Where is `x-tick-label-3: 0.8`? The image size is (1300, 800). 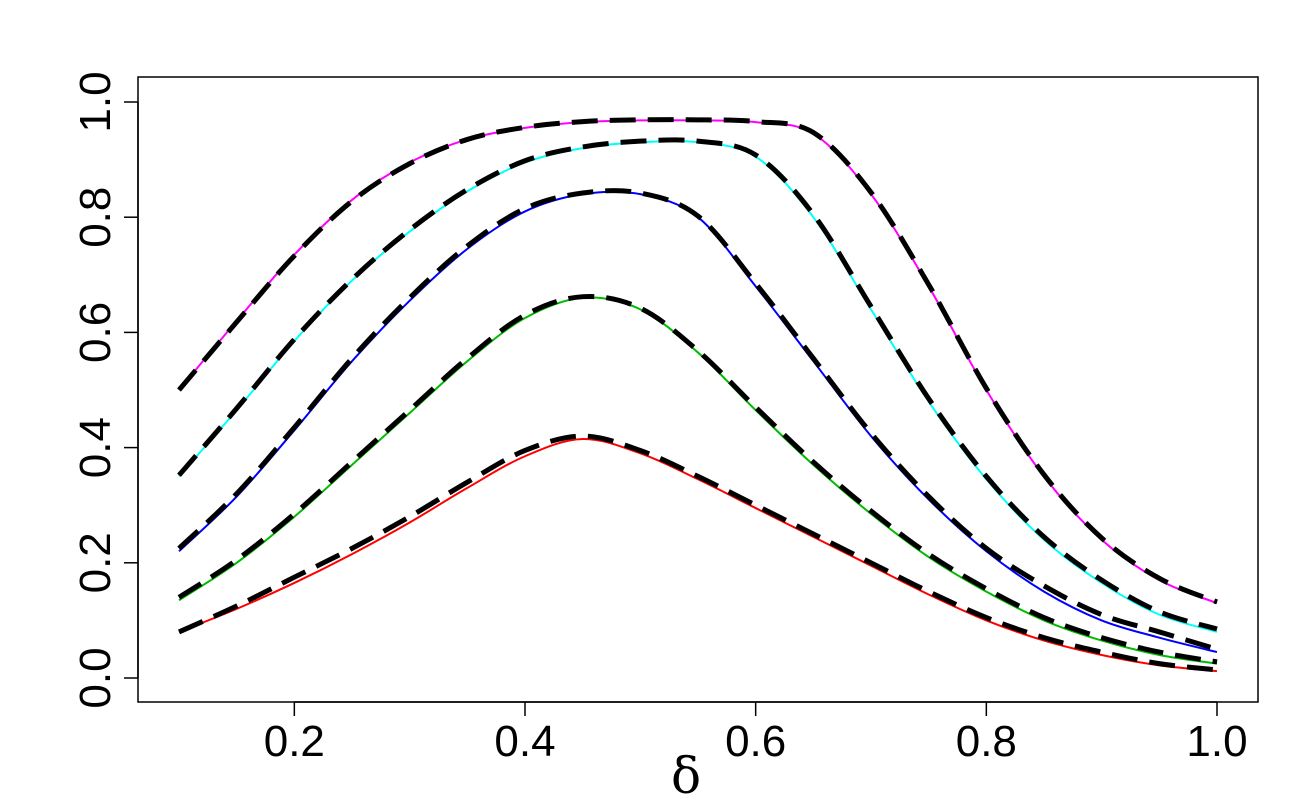
x-tick-label-3: 0.8 is located at coordinates (986, 741).